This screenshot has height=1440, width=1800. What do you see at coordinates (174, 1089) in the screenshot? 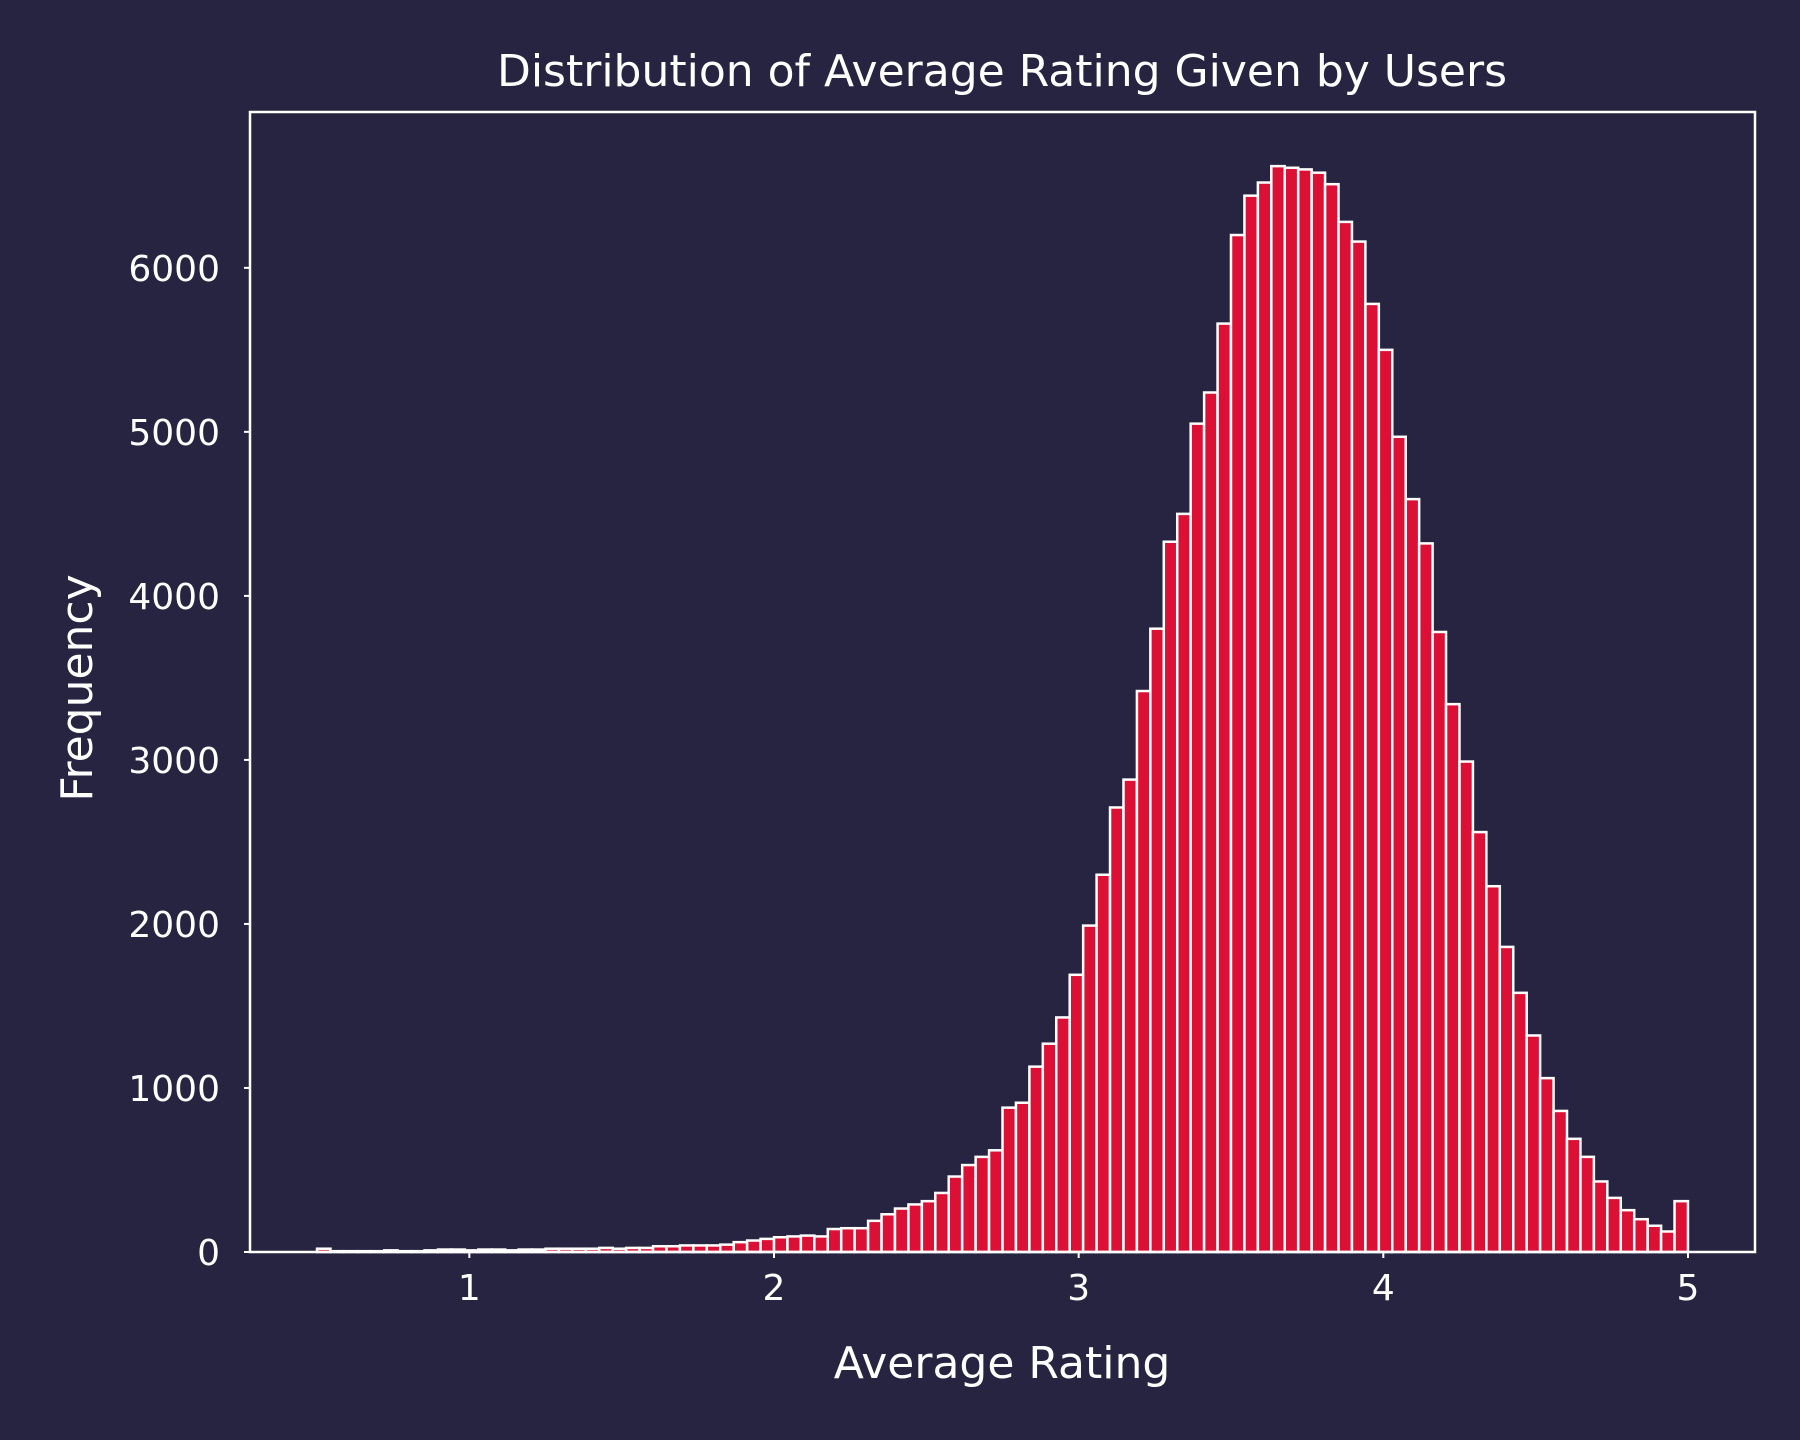
I see `y-tick-label: 1000` at bounding box center [174, 1089].